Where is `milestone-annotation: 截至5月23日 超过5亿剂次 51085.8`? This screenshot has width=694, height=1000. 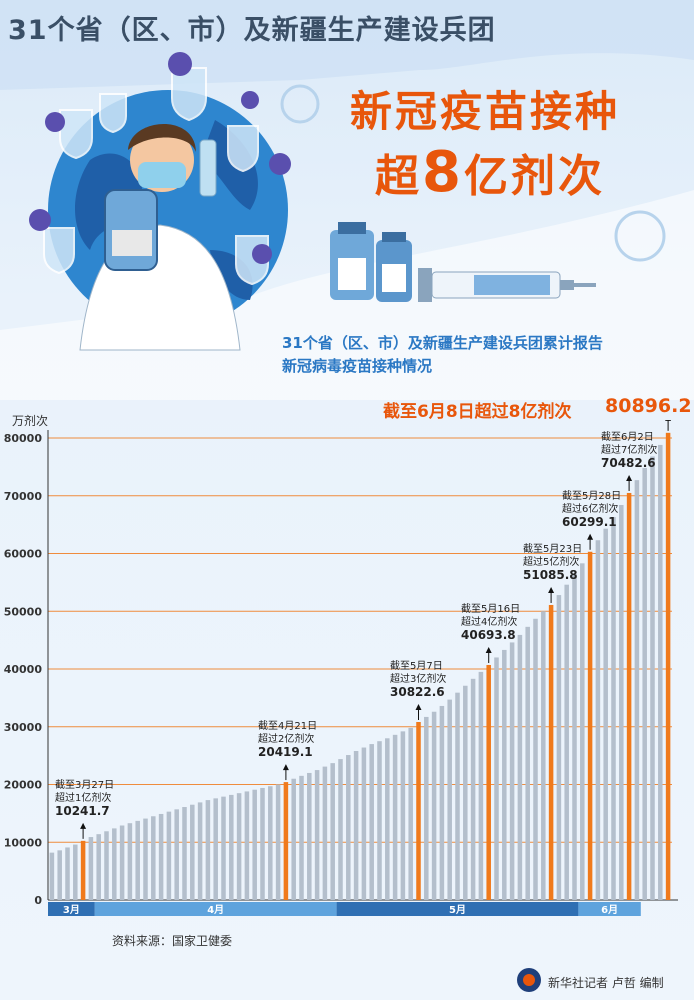 milestone-annotation: 截至5月23日 超过5亿剂次 51085.8 is located at coordinates (552, 562).